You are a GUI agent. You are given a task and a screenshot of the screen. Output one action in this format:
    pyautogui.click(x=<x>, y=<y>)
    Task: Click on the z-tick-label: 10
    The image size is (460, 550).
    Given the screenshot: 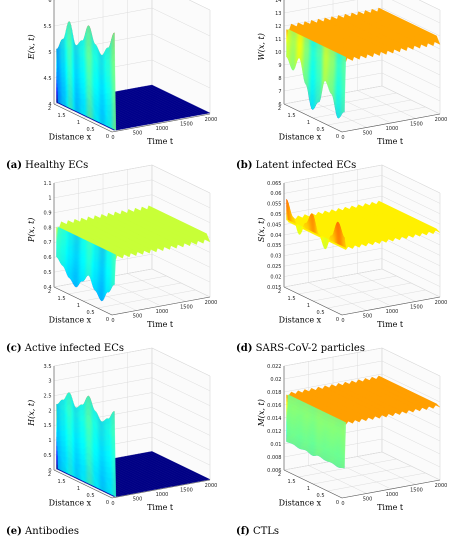 What is the action you would take?
    pyautogui.click(x=278, y=53)
    